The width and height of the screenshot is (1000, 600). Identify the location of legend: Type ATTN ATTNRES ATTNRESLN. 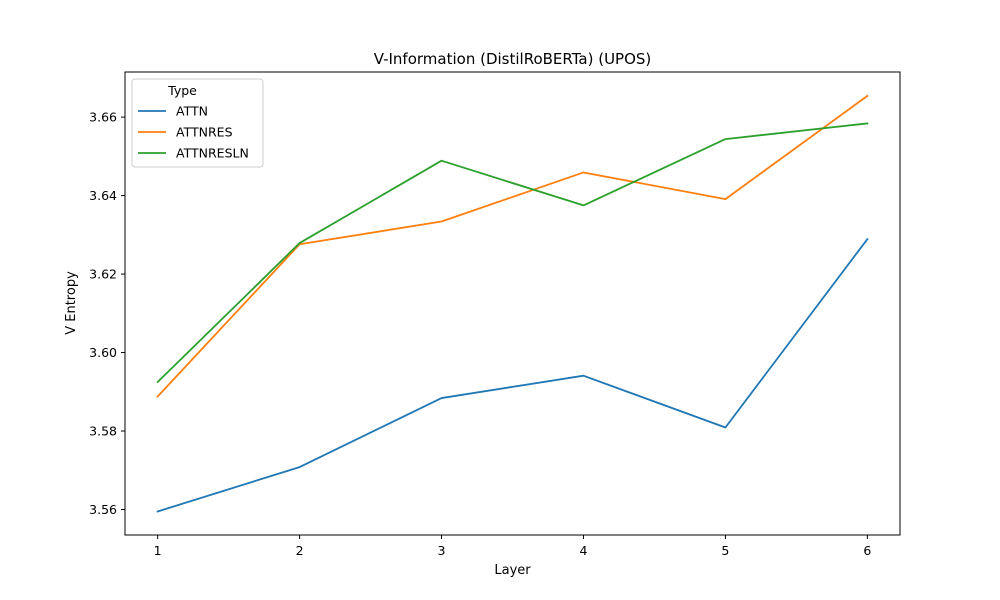
(197, 123).